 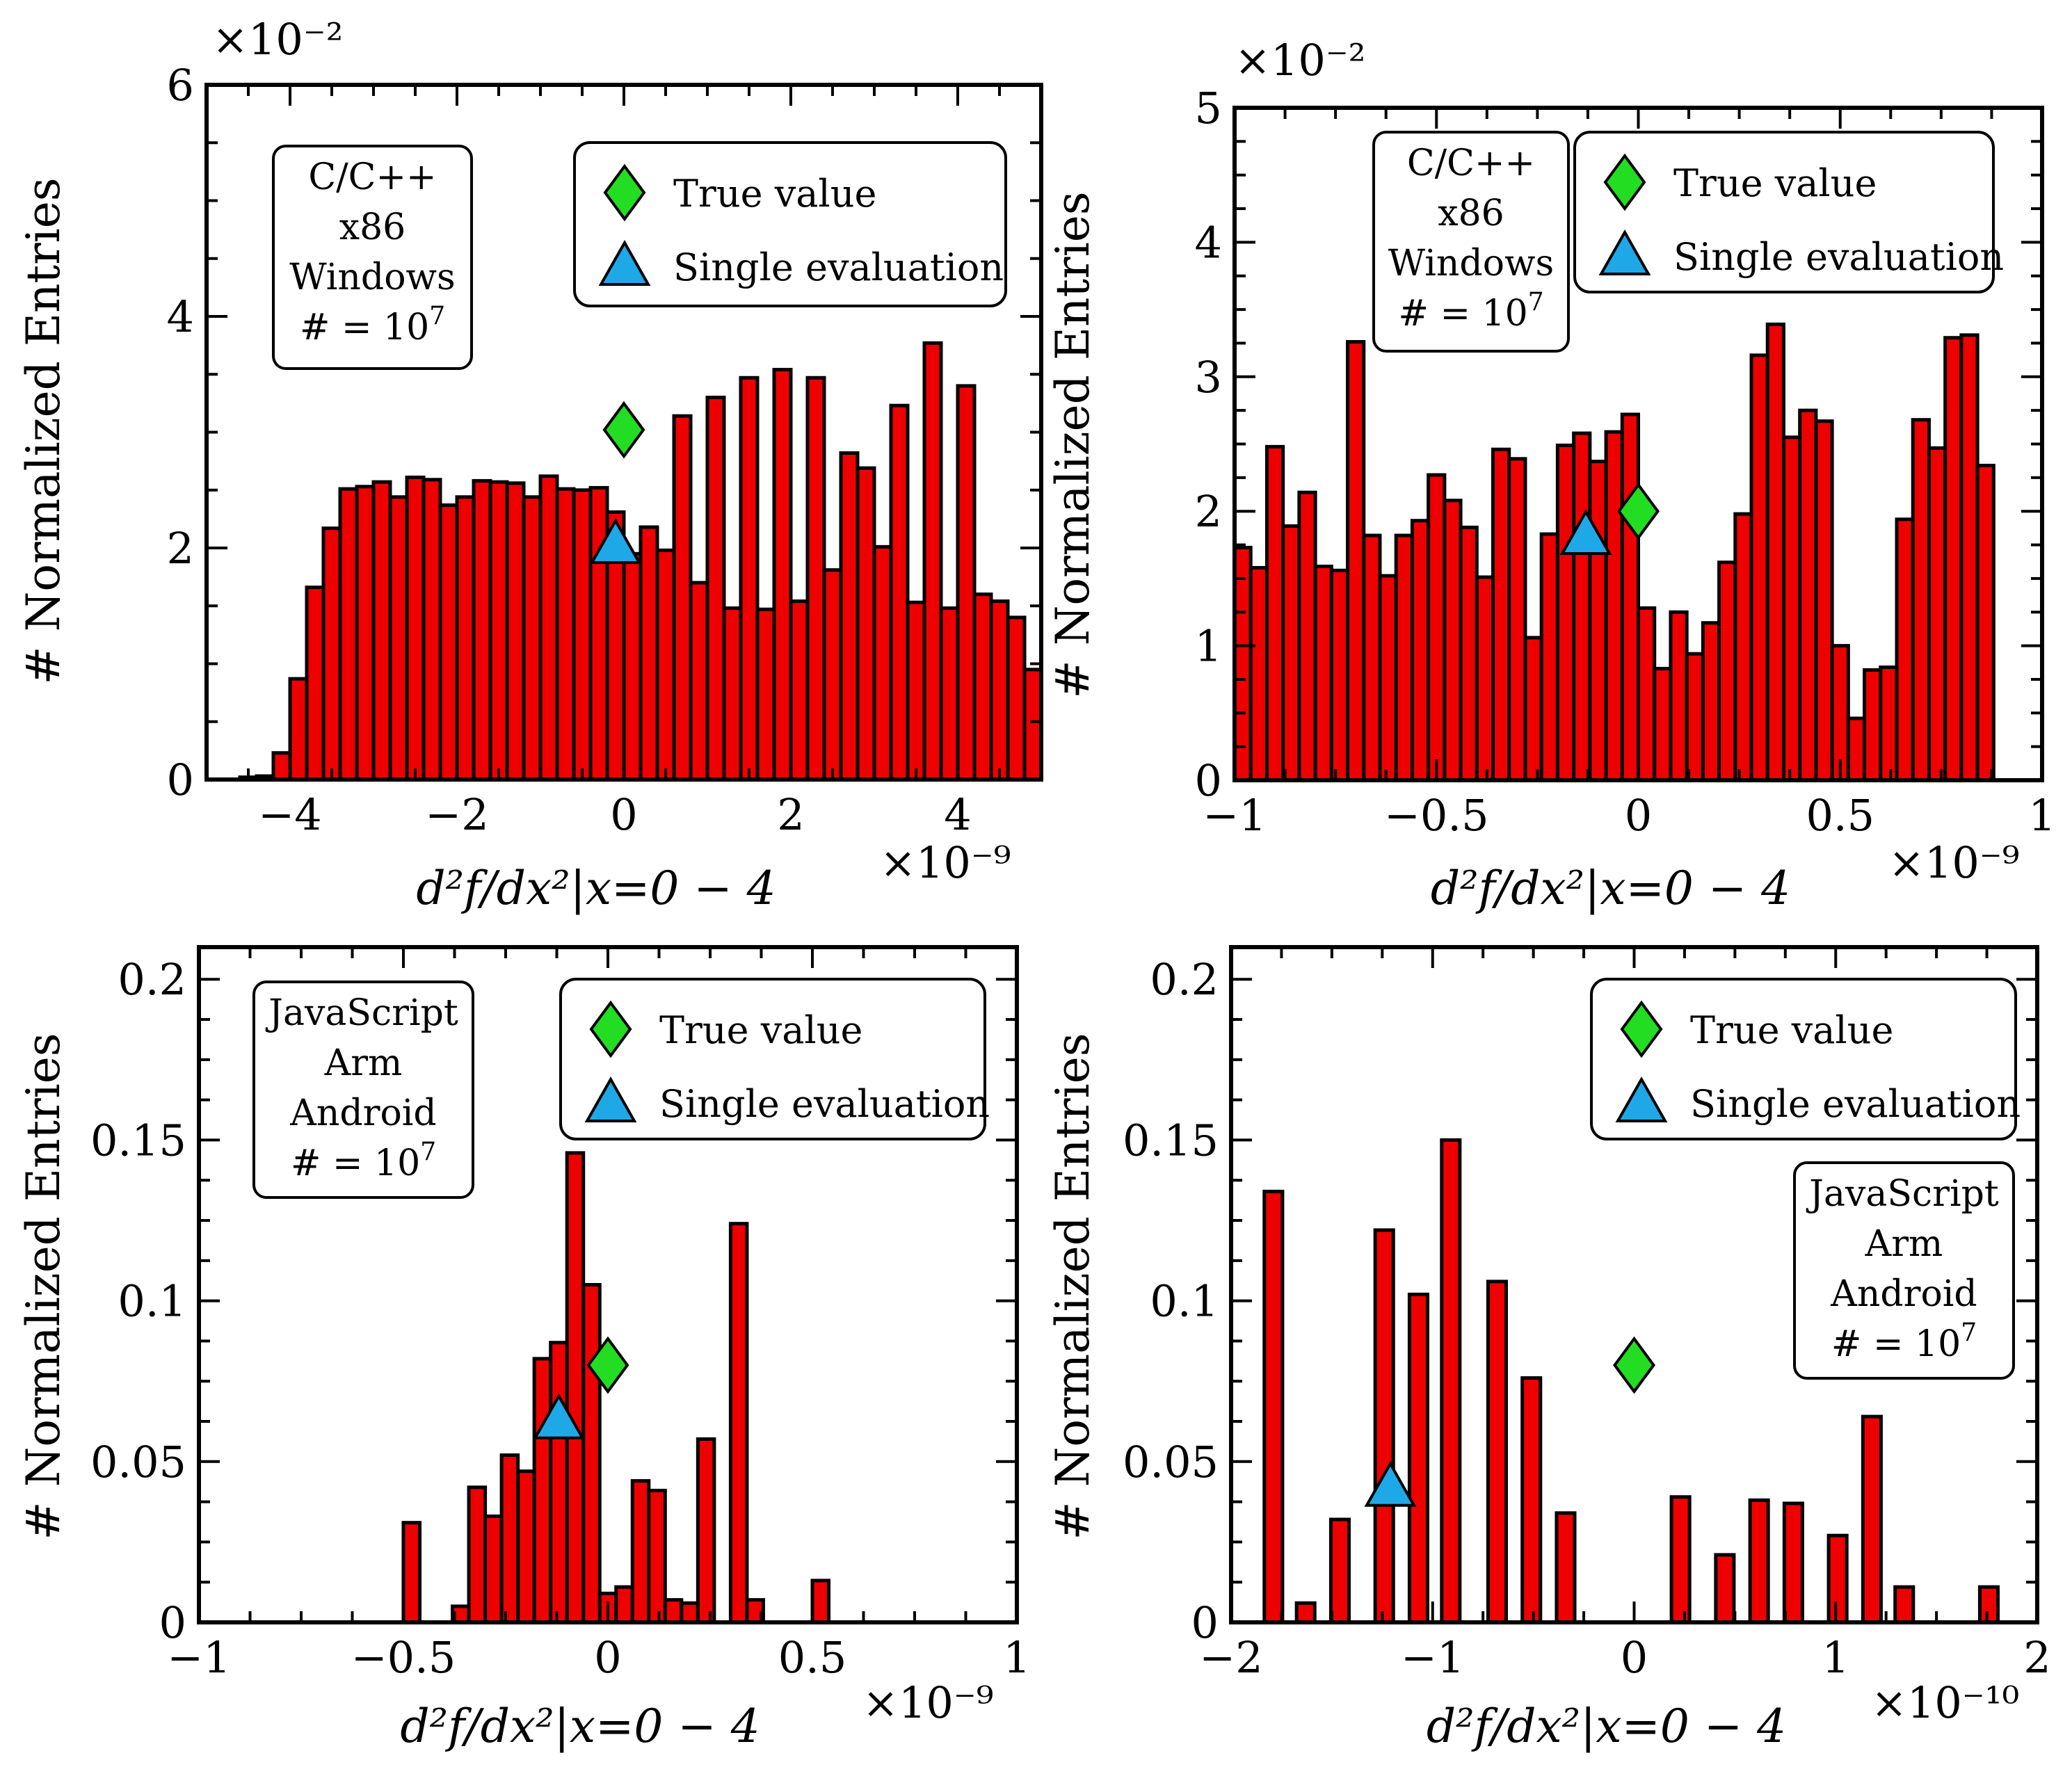 I want to click on y-tick-label: 5, so click(x=1208, y=108).